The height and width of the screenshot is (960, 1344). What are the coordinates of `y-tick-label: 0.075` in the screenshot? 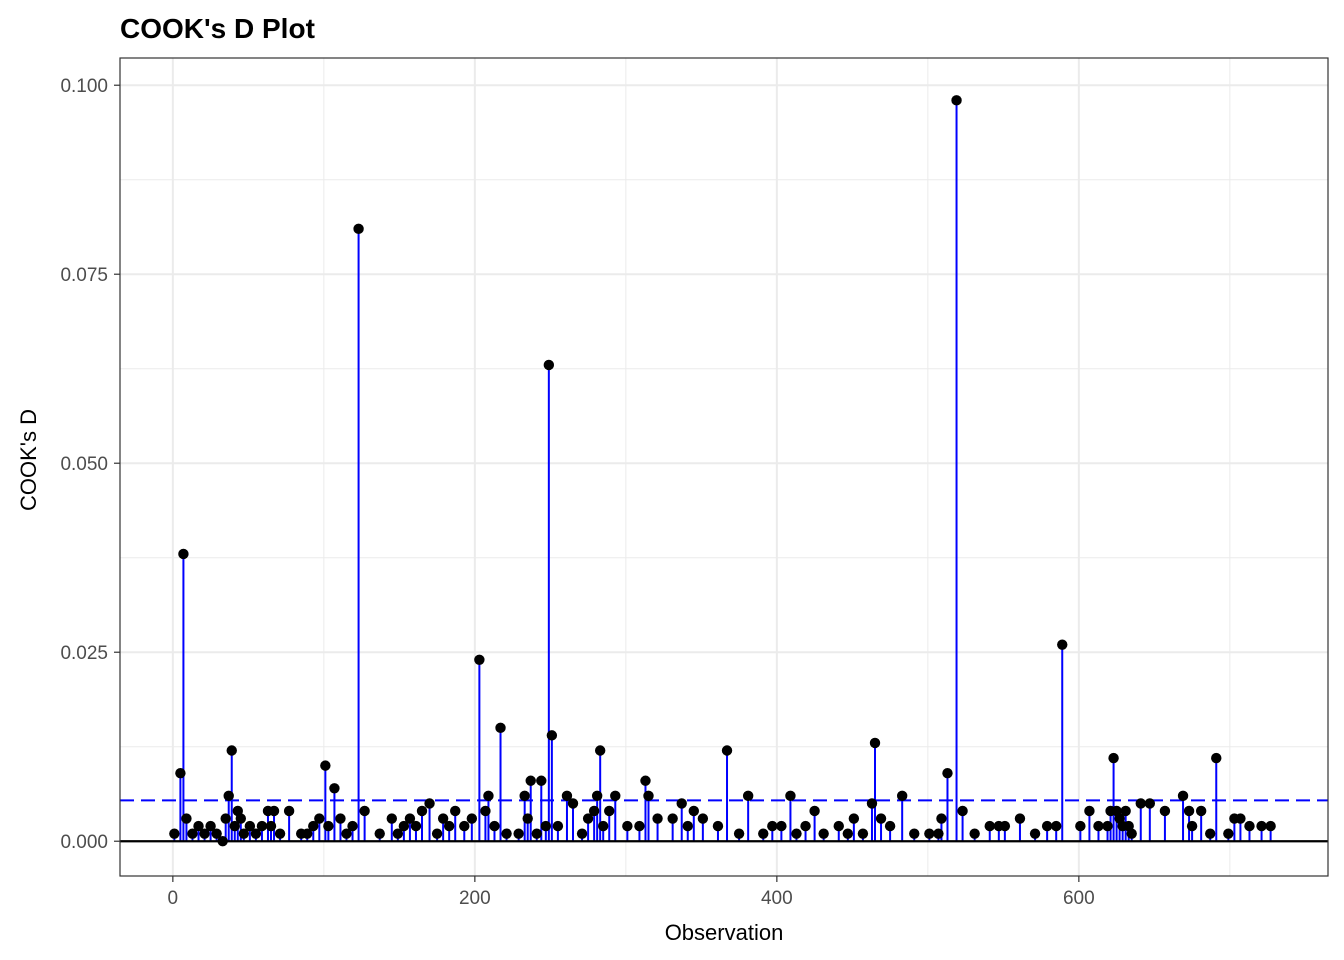 It's located at (84, 275).